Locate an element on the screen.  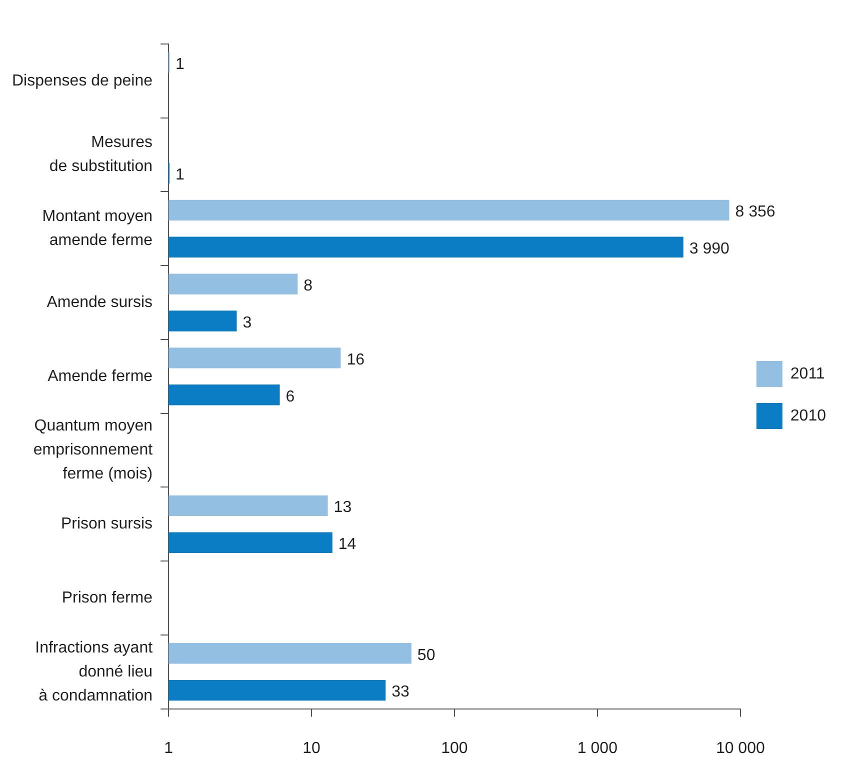
y-tick-label: Amende ferme is located at coordinates (100, 376).